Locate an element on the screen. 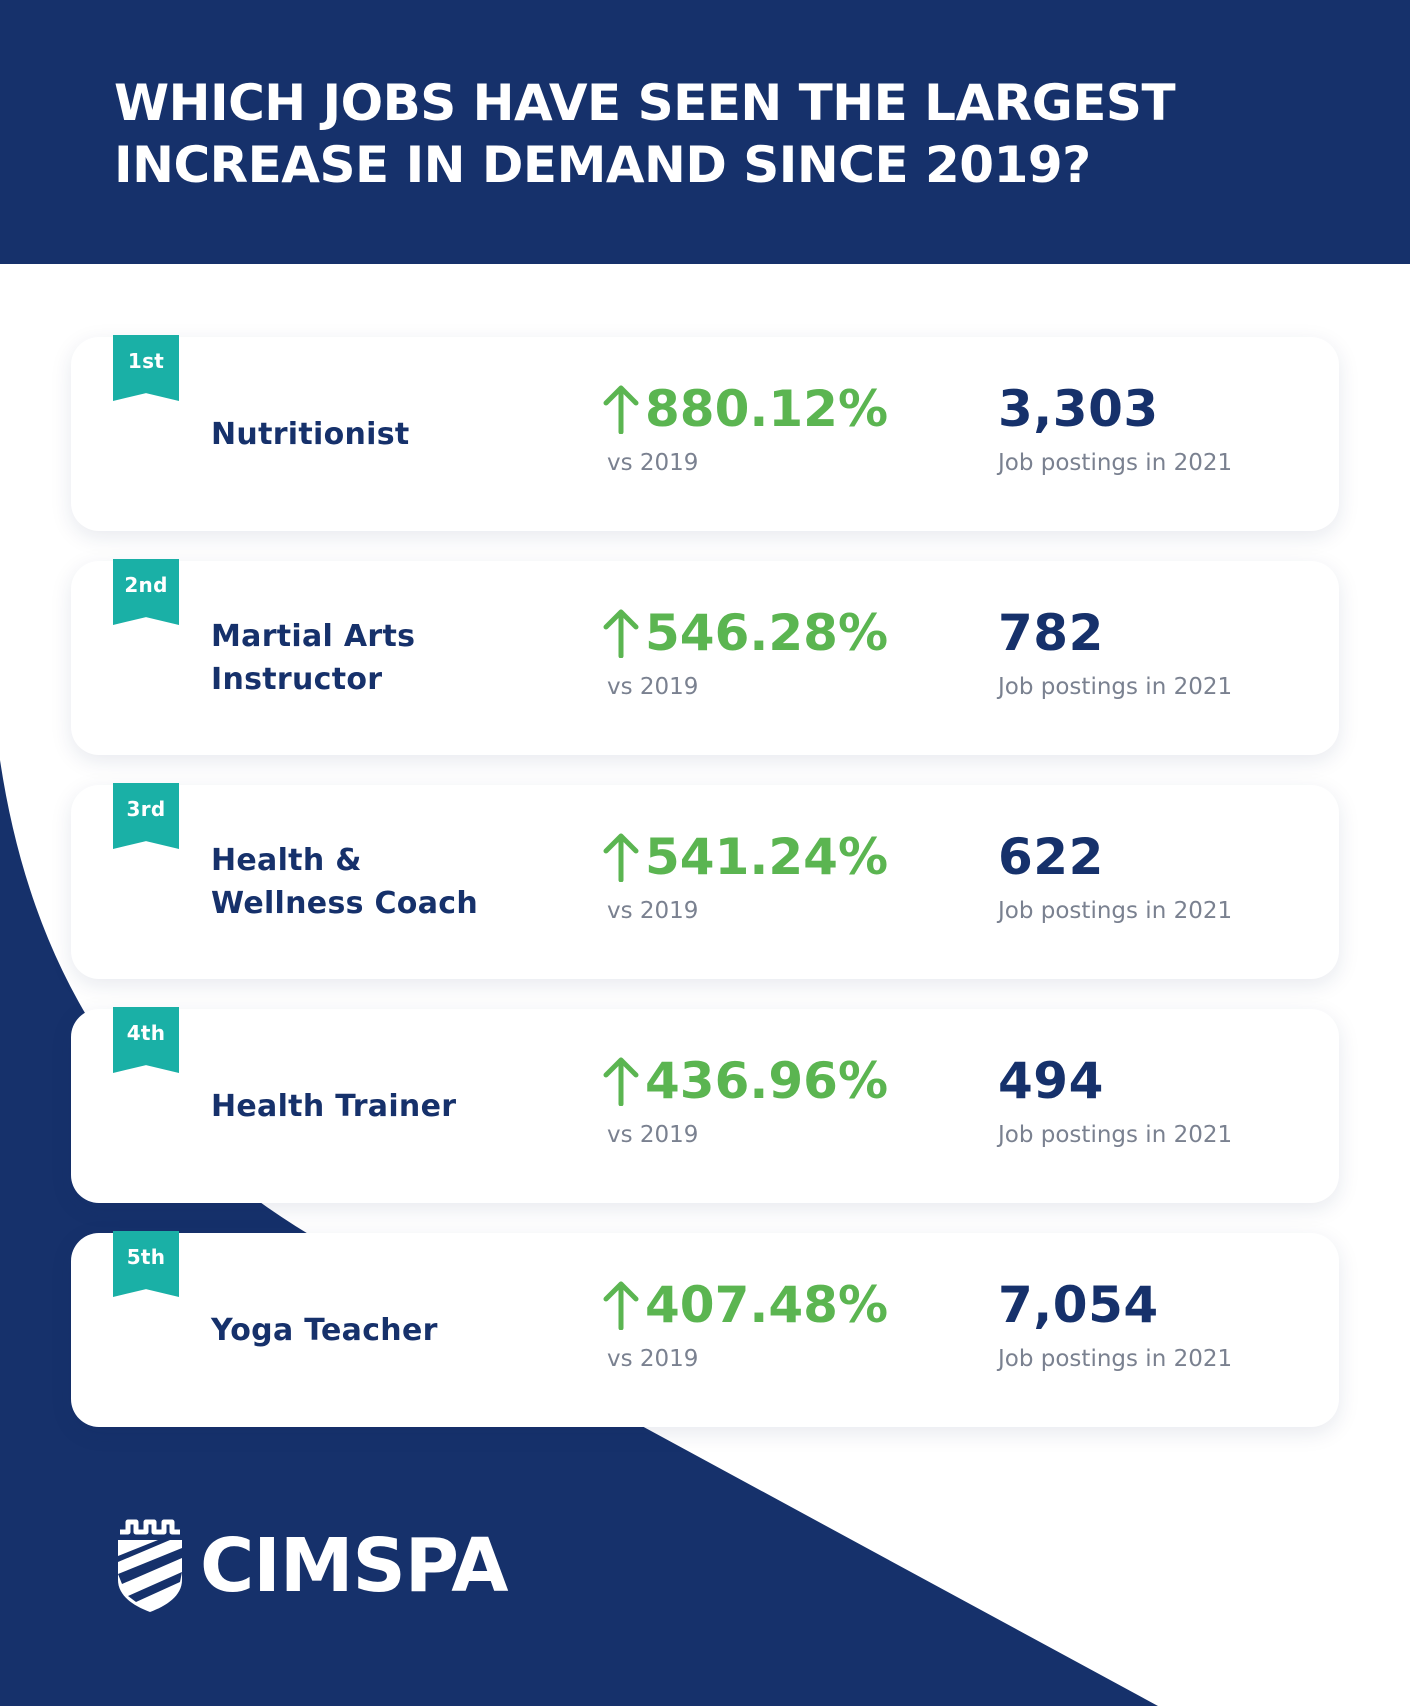 This screenshot has width=1410, height=1706. increase-percent: 546.28% is located at coordinates (767, 633).